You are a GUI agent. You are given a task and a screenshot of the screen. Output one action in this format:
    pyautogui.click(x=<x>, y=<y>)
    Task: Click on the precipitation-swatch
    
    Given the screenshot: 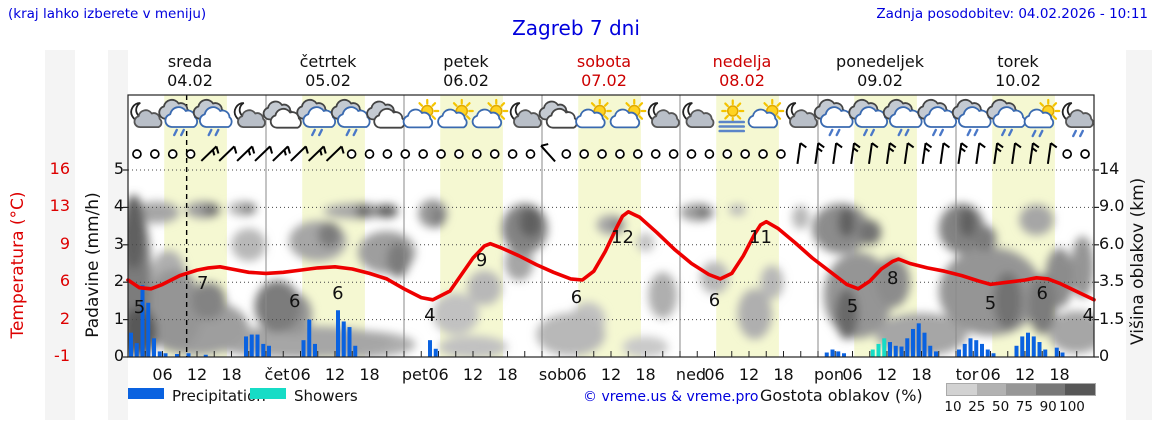 What is the action you would take?
    pyautogui.click(x=146, y=393)
    